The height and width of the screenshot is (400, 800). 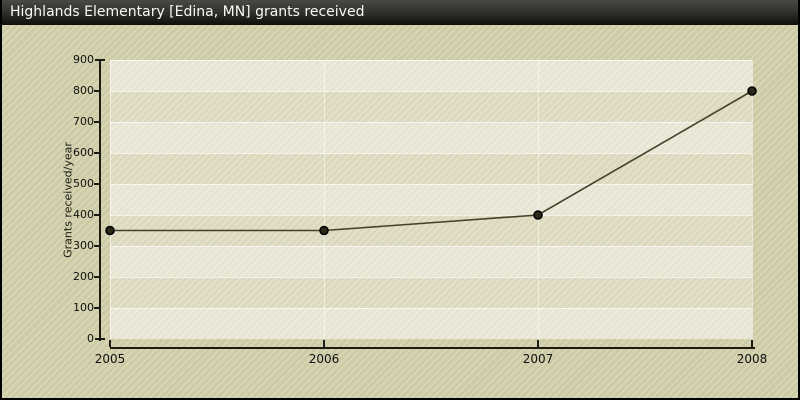 What do you see at coordinates (90, 338) in the screenshot?
I see `y-tick-label: 0` at bounding box center [90, 338].